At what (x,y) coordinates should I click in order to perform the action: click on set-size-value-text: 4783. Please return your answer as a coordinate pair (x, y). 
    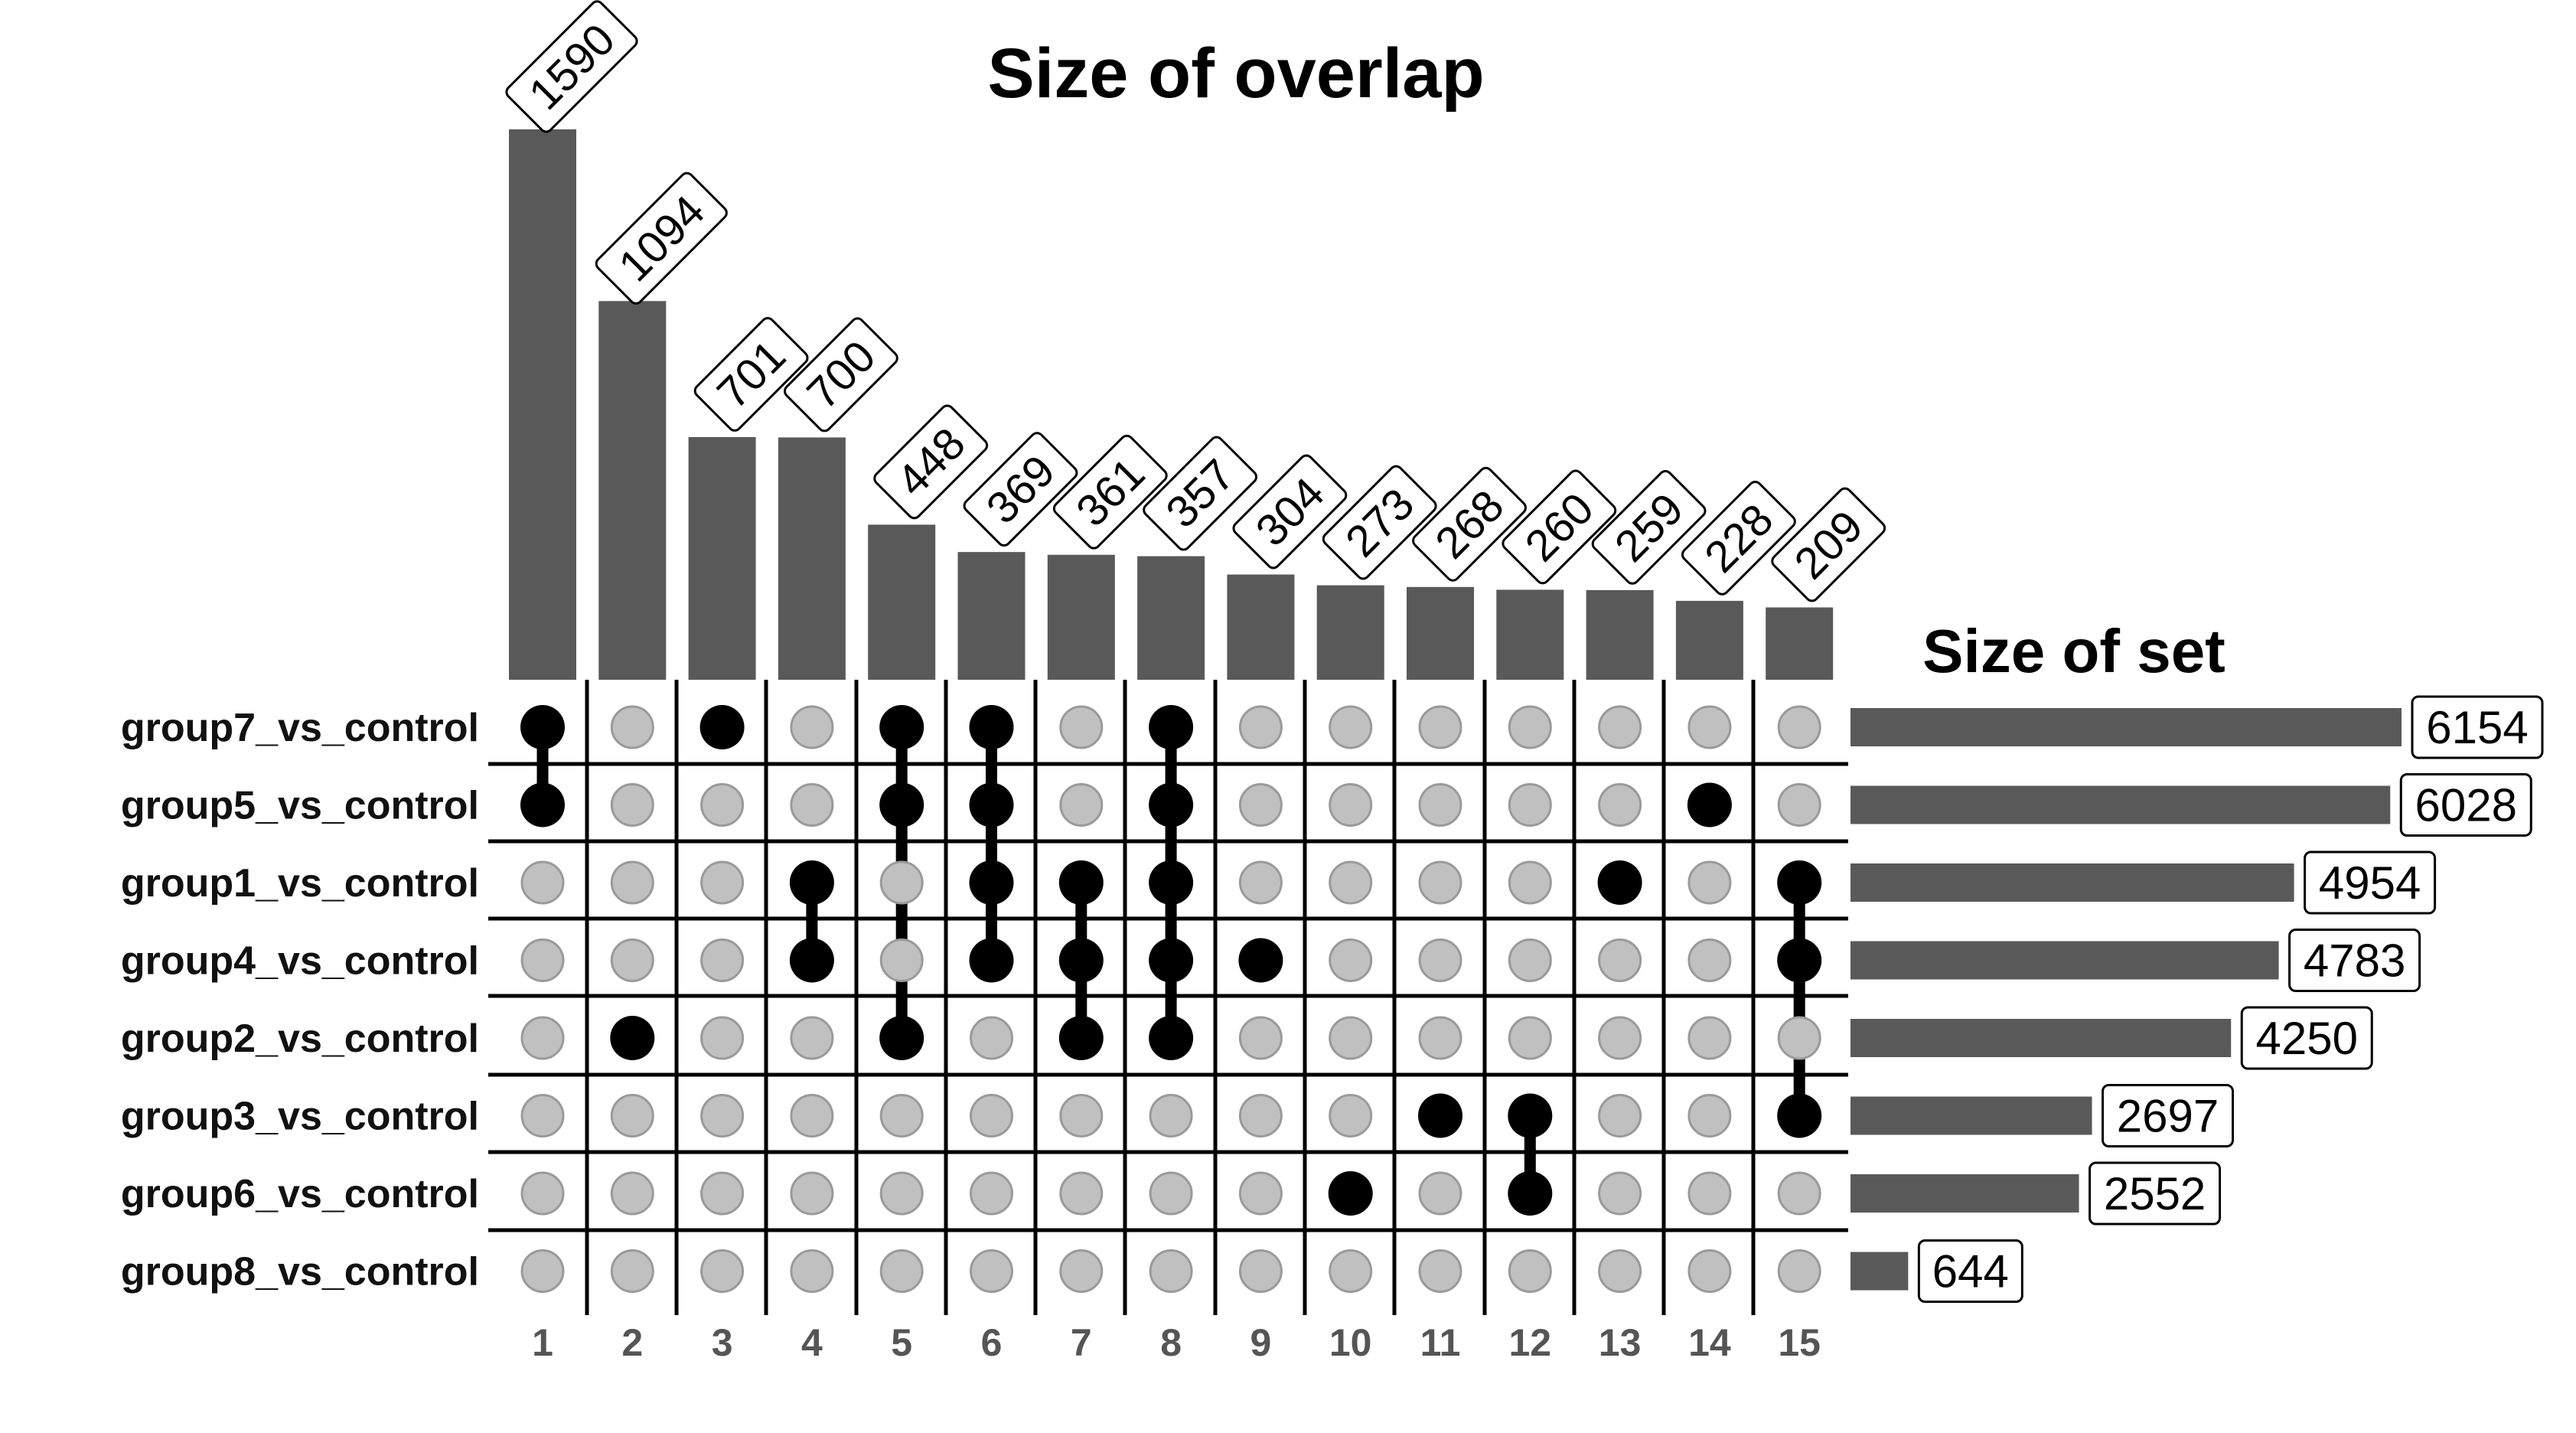
    Looking at the image, I should click on (2354, 961).